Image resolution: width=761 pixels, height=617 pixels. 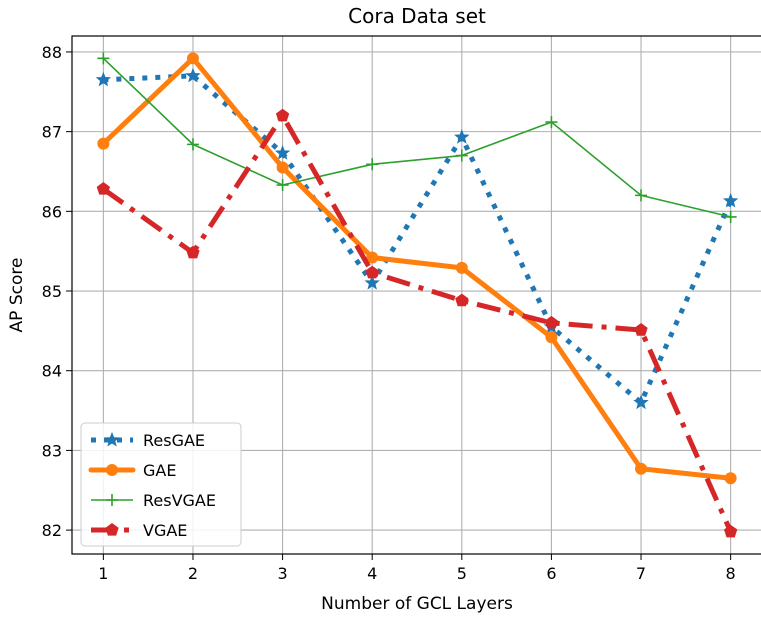 I want to click on legend-box, so click(x=161, y=484).